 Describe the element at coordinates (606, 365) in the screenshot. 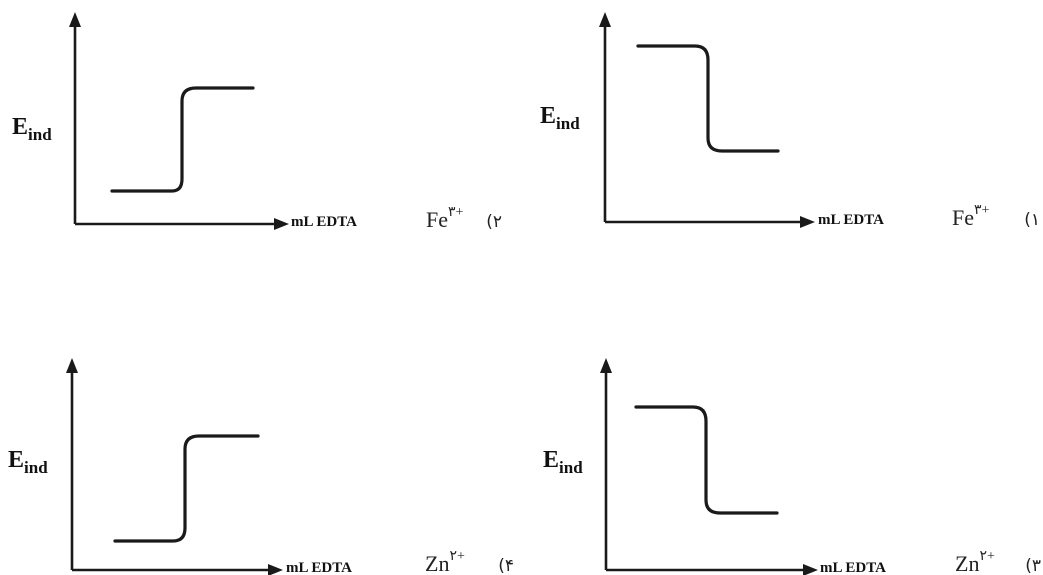

I see `option-3-y-arrow` at that location.